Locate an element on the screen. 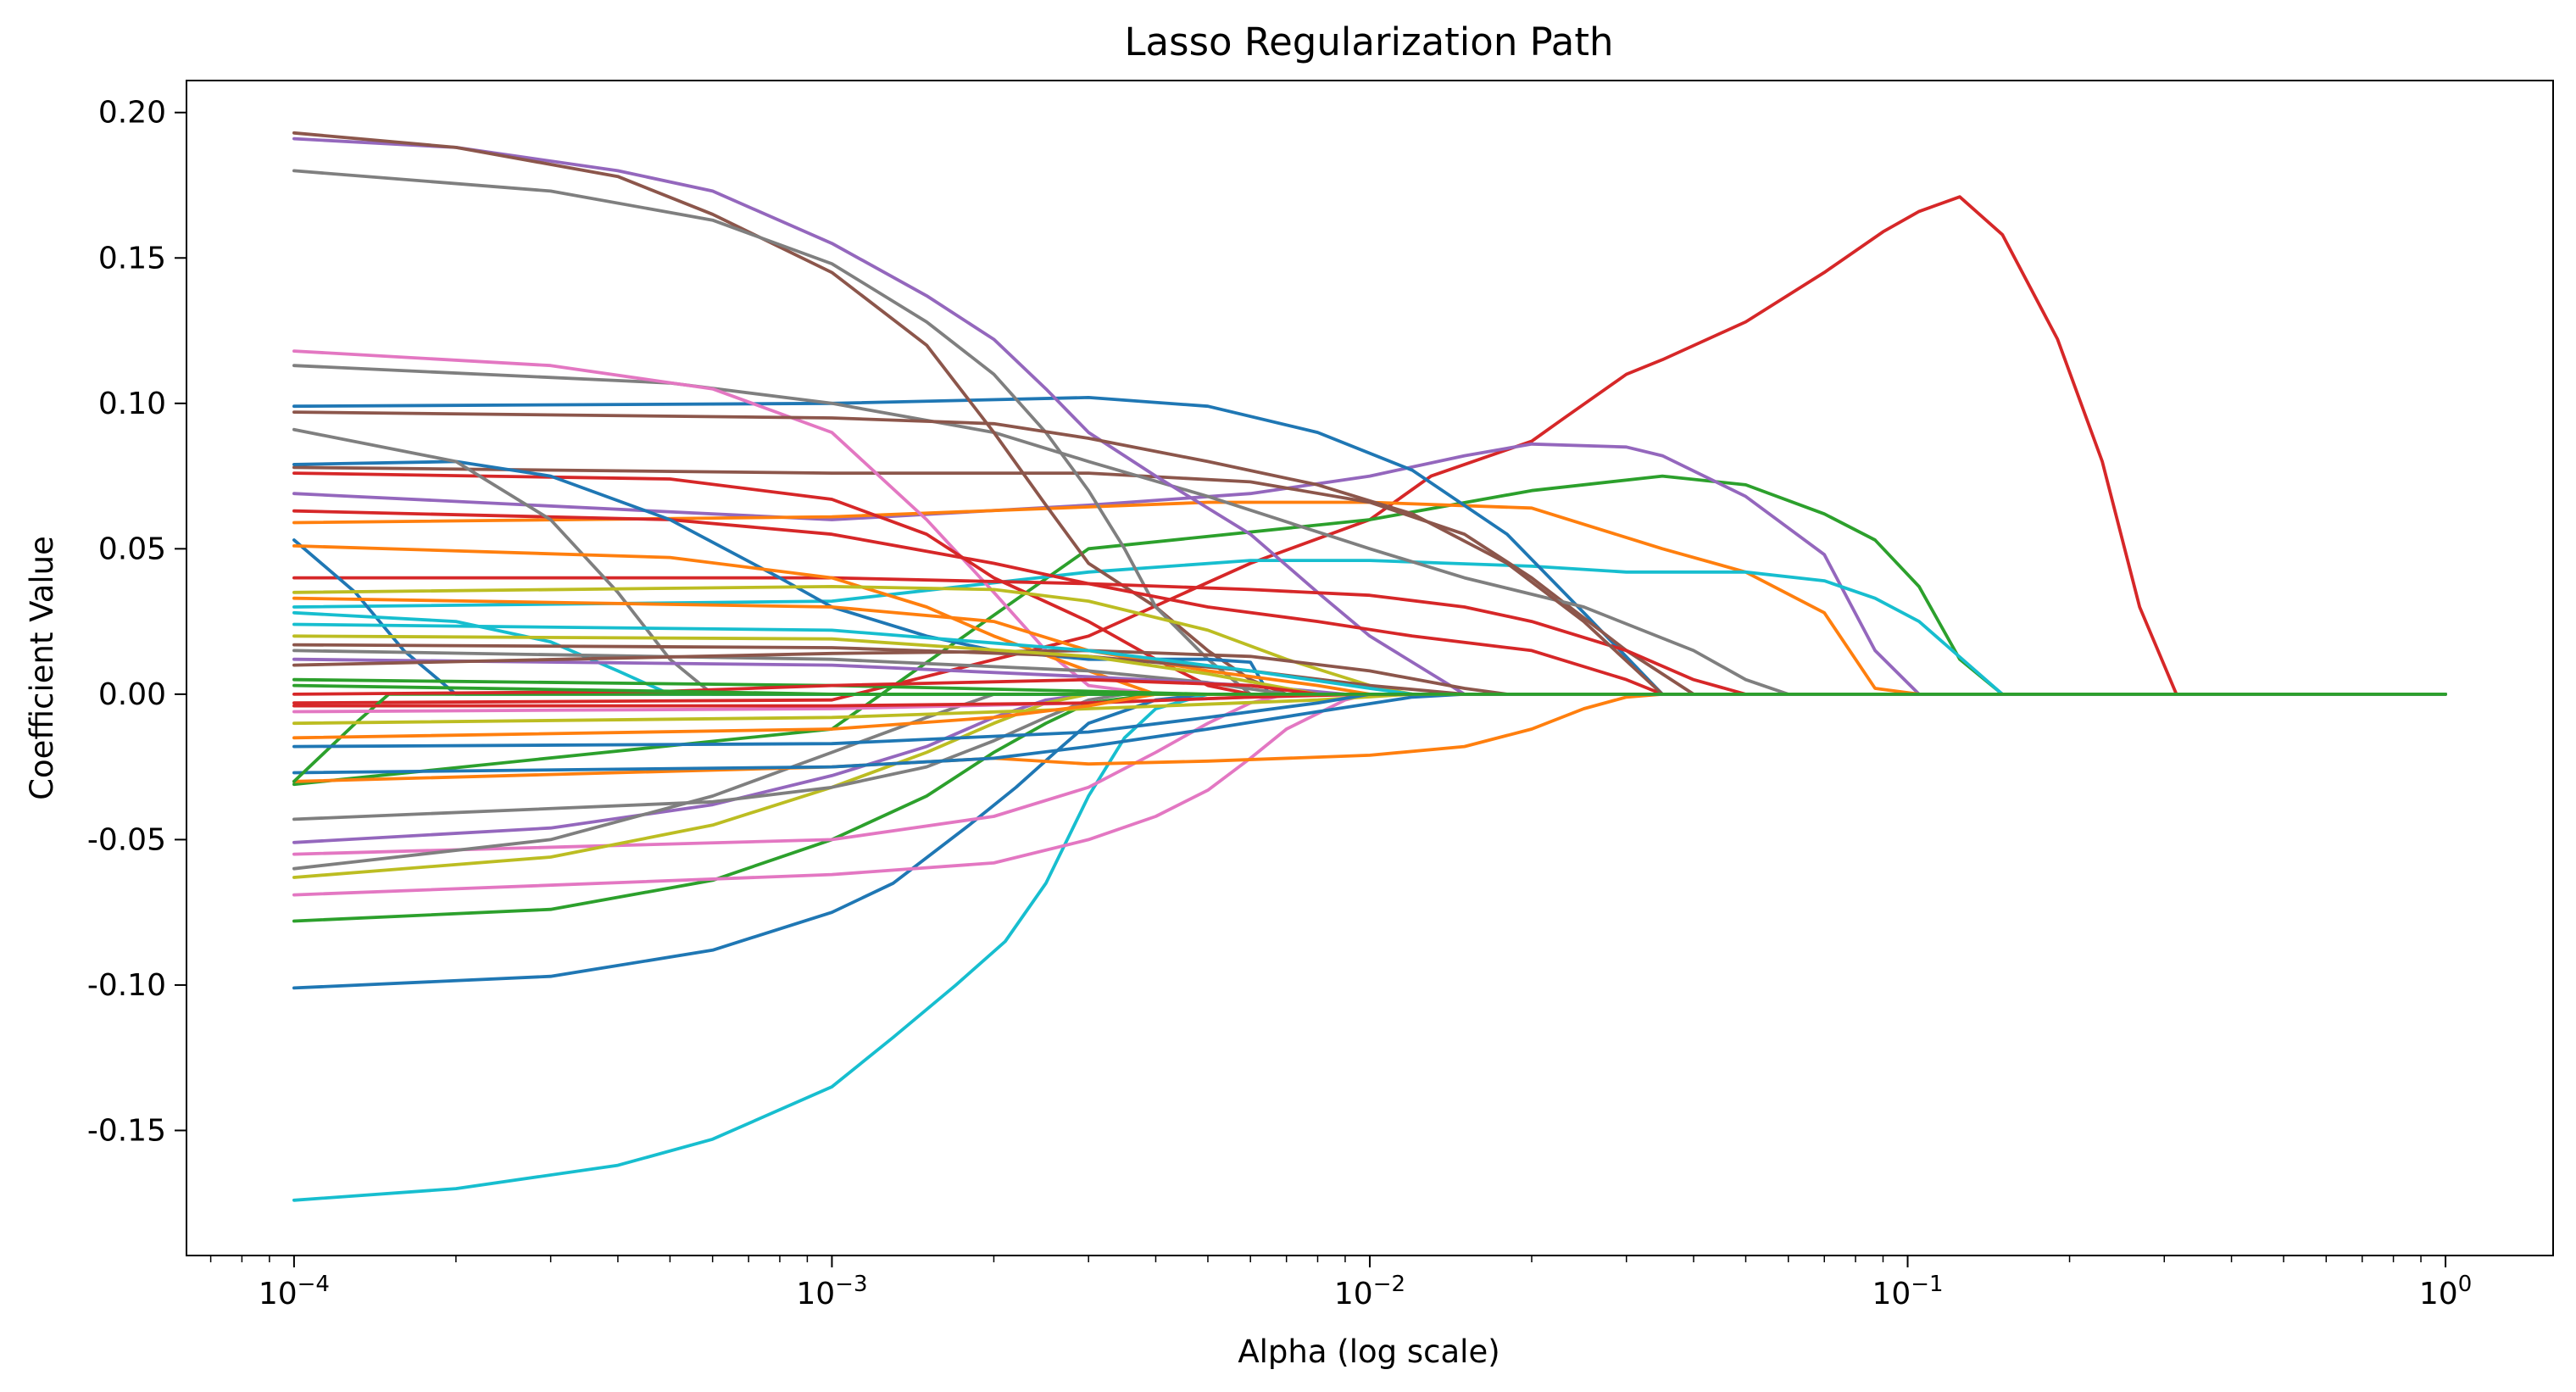 The height and width of the screenshot is (1392, 2576). y-tick-label: 0.10 is located at coordinates (132, 404).